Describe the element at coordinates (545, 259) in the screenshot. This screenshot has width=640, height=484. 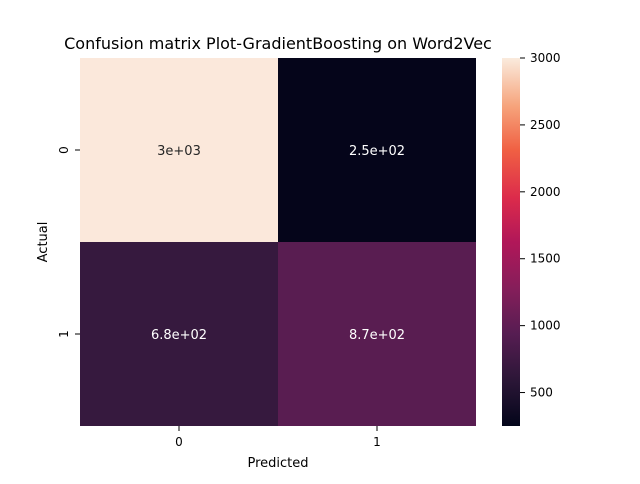
I see `colorbar-tick-label: 1500` at that location.